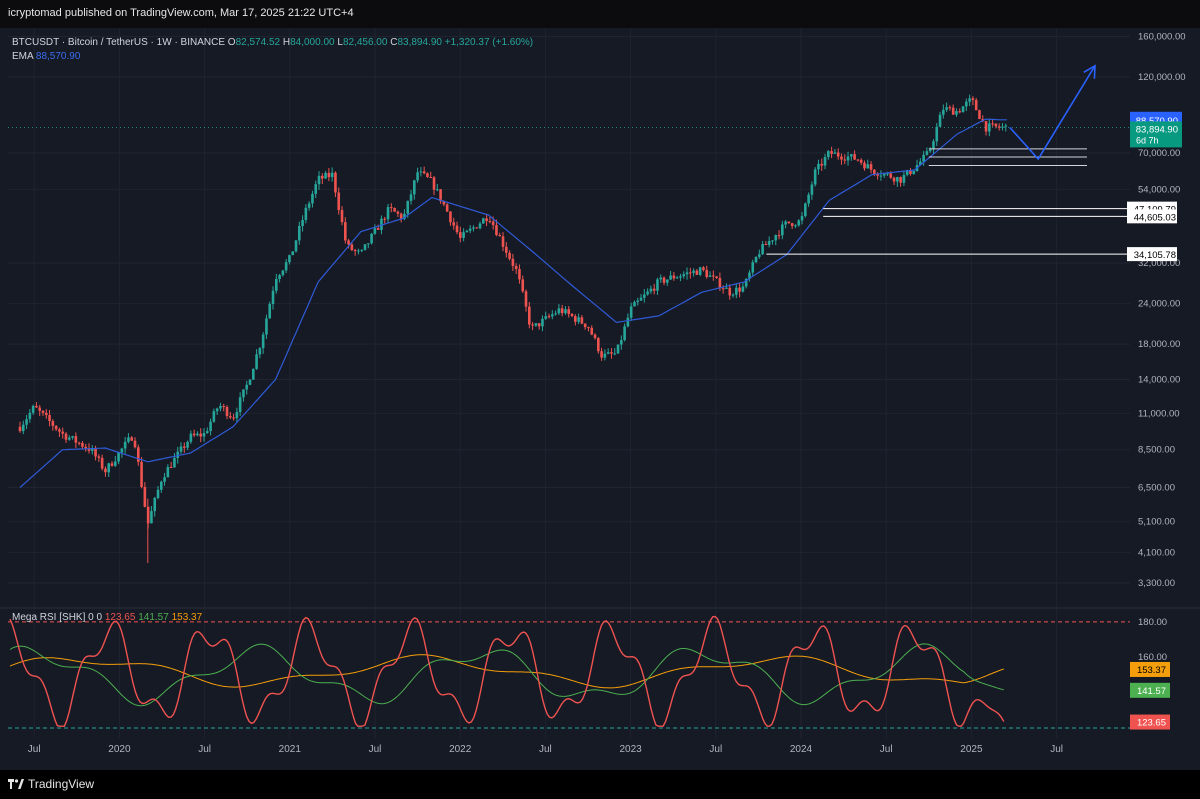 The image size is (1200, 799). Describe the element at coordinates (340, 42) in the screenshot. I see `ohlc-l-label: L` at that location.